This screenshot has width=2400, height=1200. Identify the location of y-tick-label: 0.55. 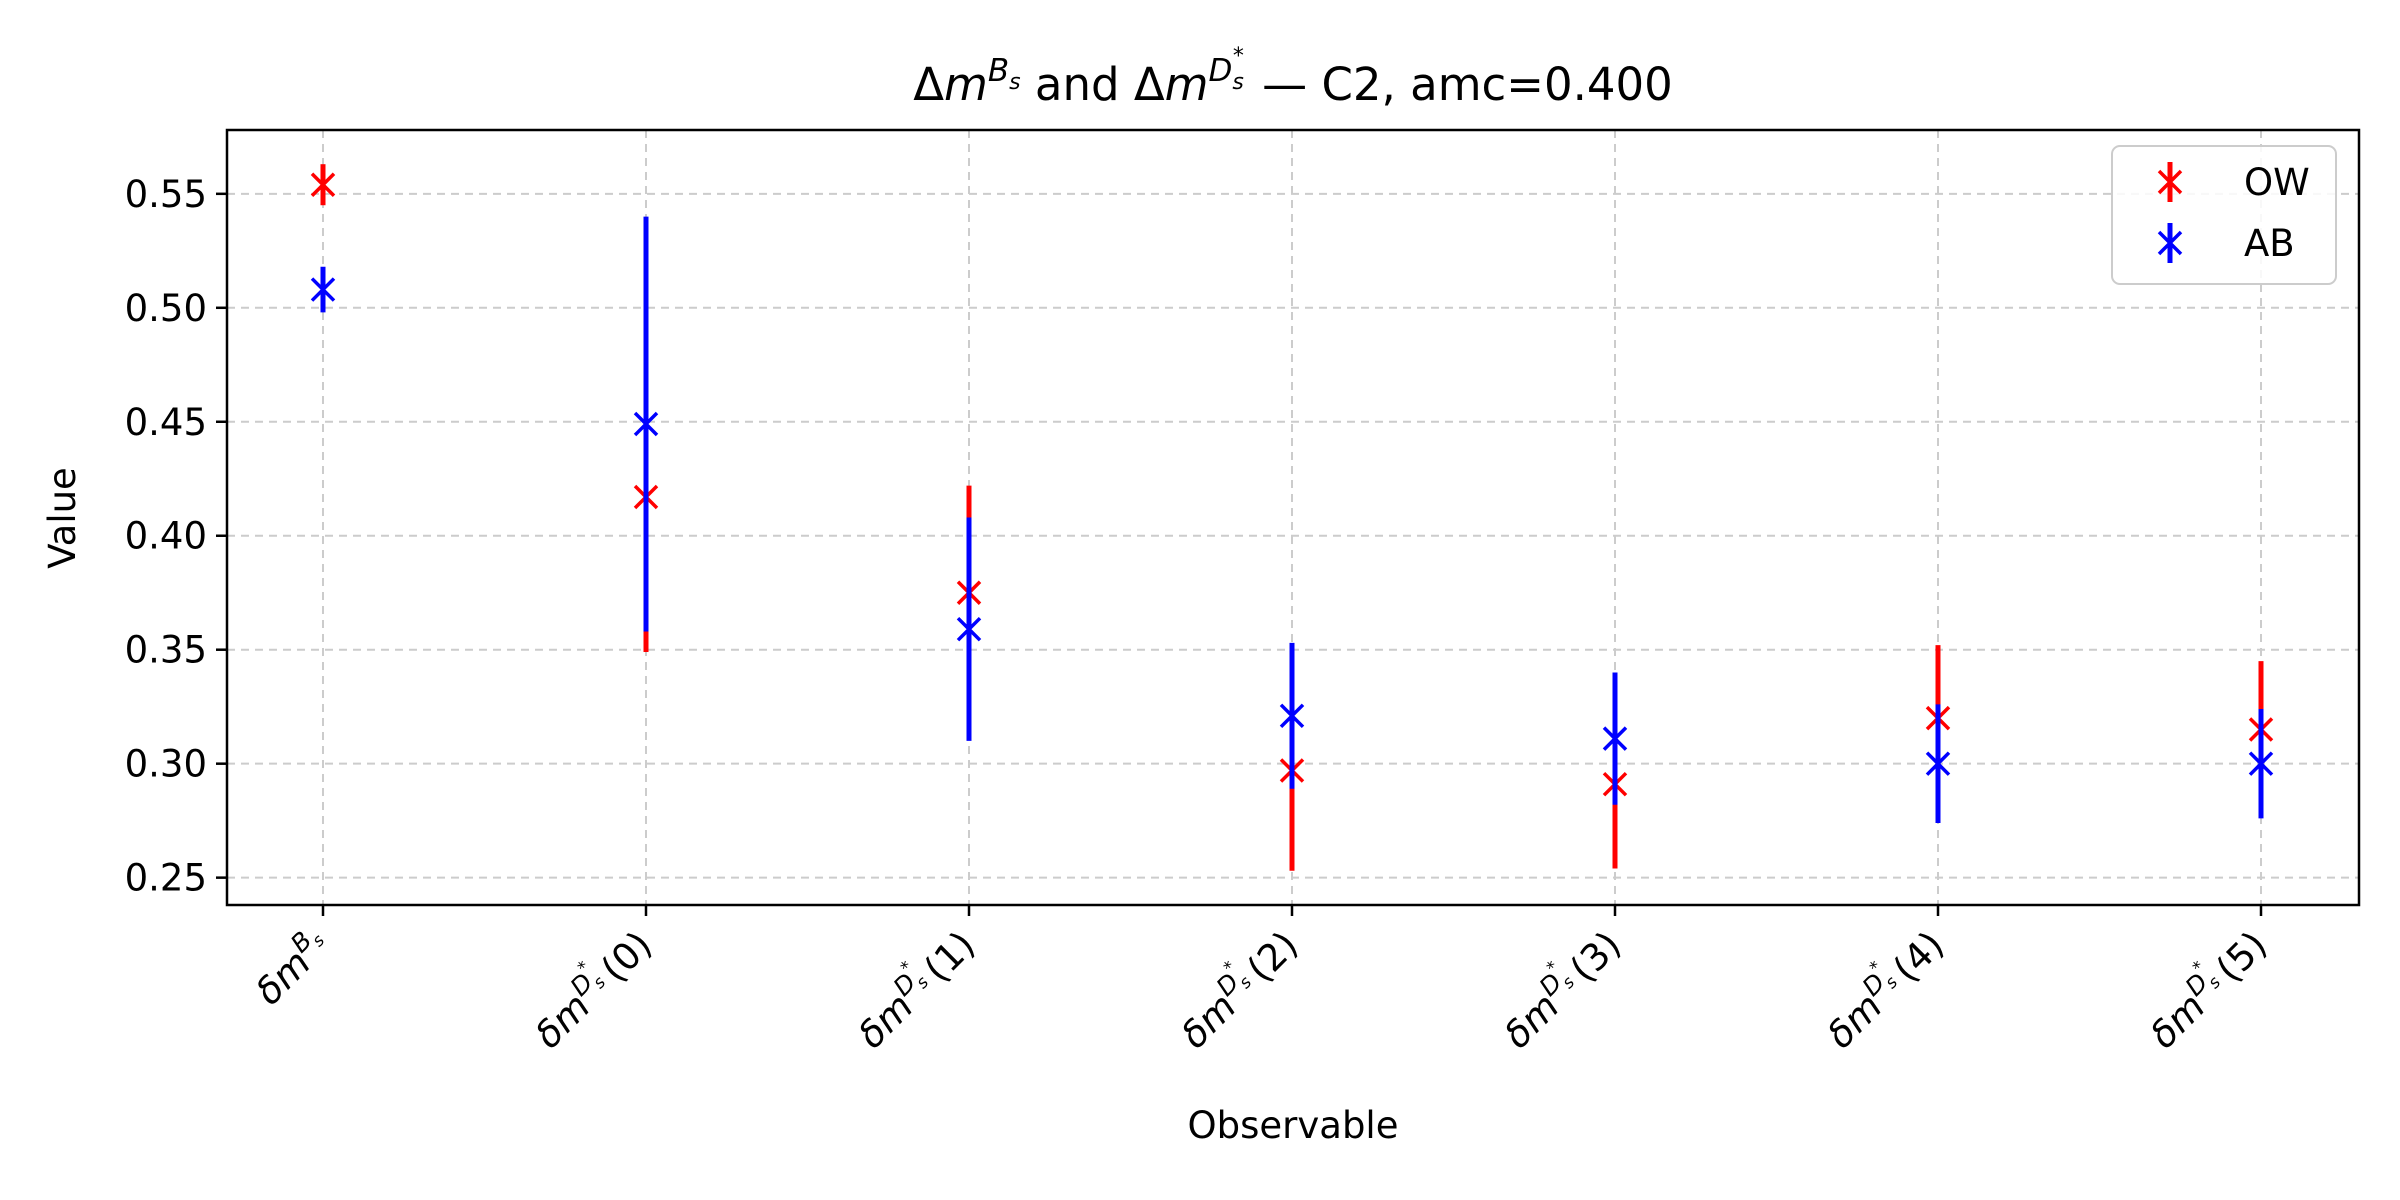
(166, 194).